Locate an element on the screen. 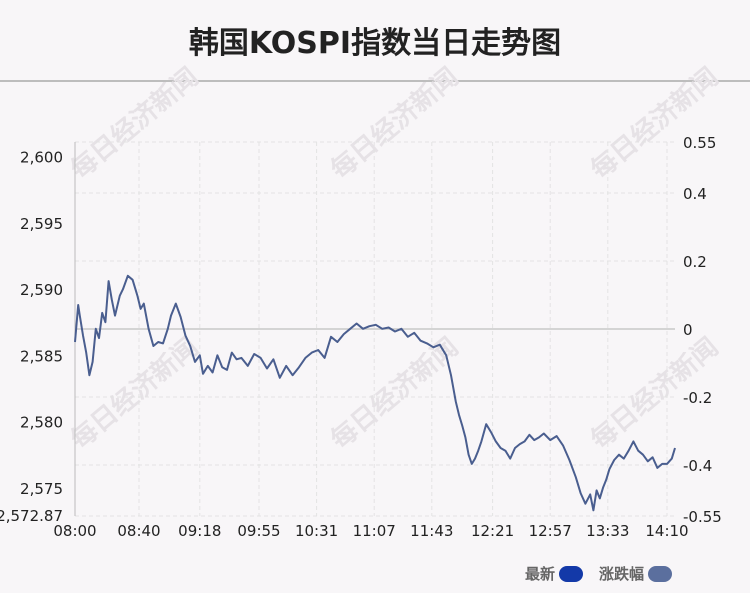 The height and width of the screenshot is (593, 750). right-tick-label: 0.55 is located at coordinates (699, 143).